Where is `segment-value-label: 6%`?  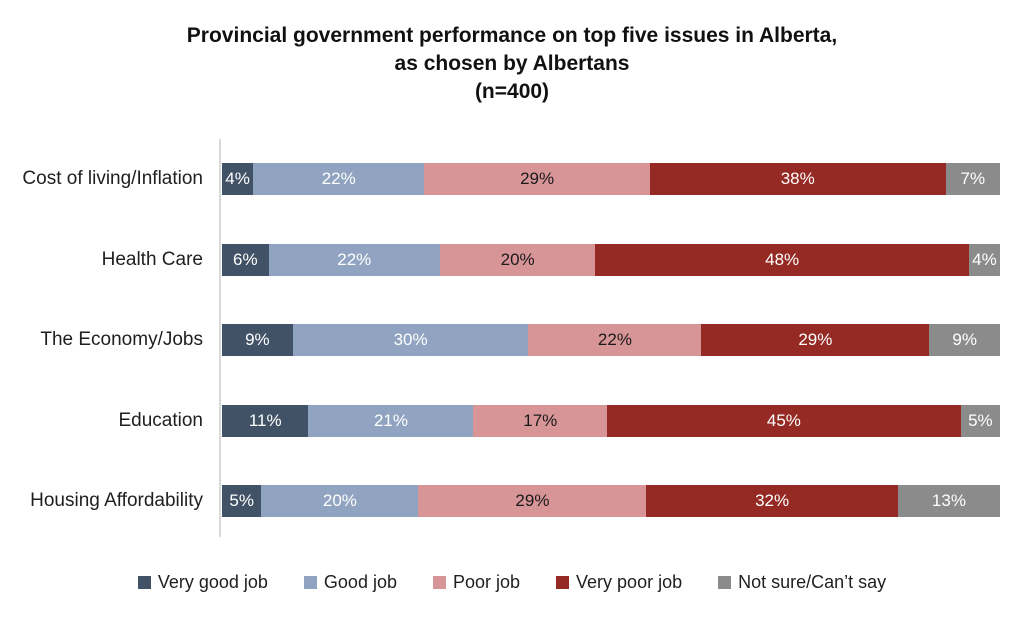 segment-value-label: 6% is located at coordinates (245, 259).